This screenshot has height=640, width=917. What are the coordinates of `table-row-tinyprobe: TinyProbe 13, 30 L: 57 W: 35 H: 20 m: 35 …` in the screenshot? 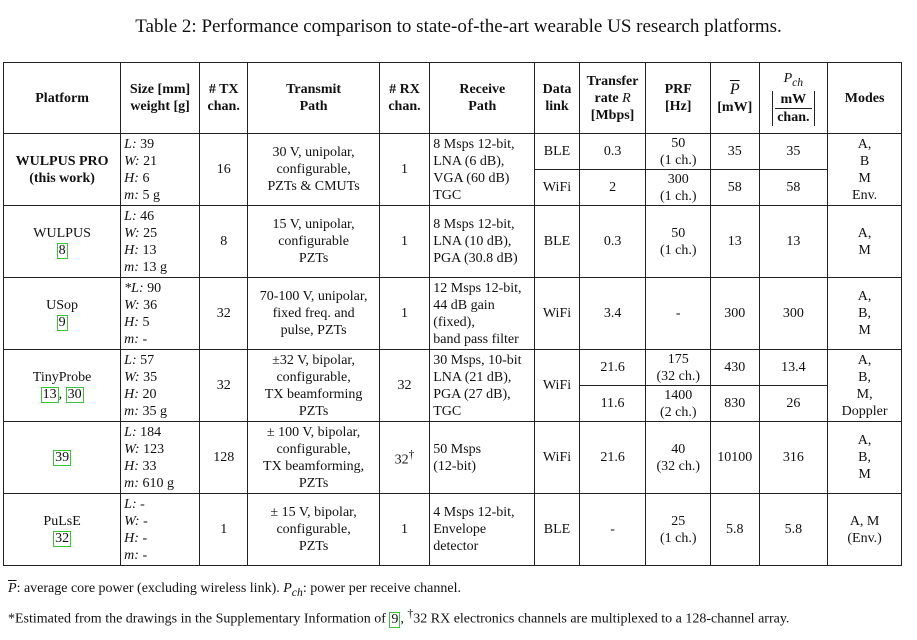 It's located at (452, 385).